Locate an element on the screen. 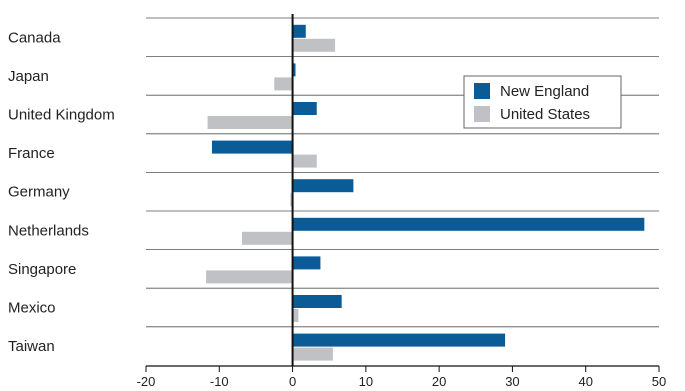 Image resolution: width=685 pixels, height=391 pixels. legend: New England United States is located at coordinates (542, 102).